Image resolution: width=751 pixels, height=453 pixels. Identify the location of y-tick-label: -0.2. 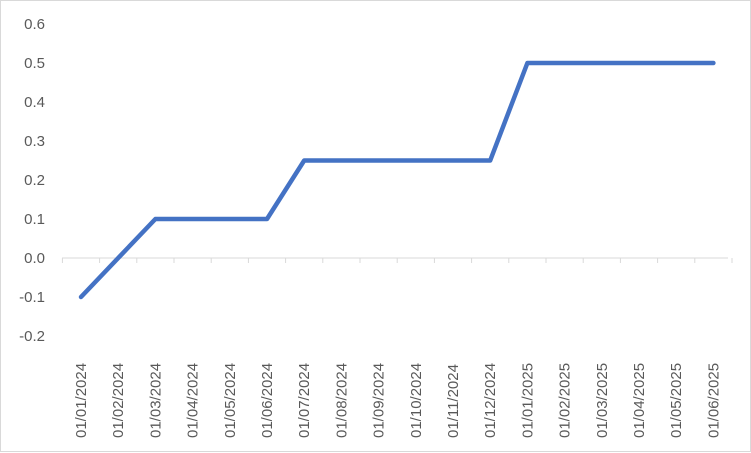
(32, 336).